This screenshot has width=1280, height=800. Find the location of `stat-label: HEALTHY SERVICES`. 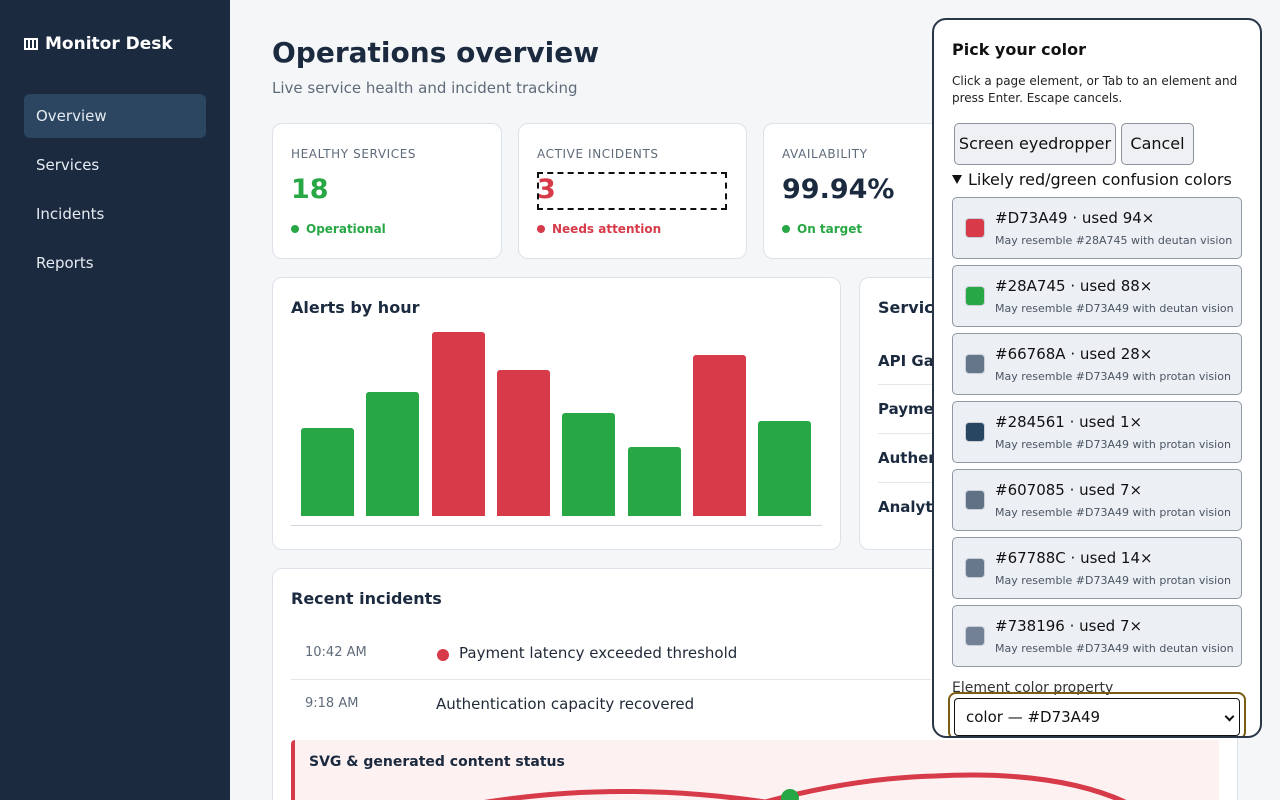

stat-label: HEALTHY SERVICES is located at coordinates (354, 154).